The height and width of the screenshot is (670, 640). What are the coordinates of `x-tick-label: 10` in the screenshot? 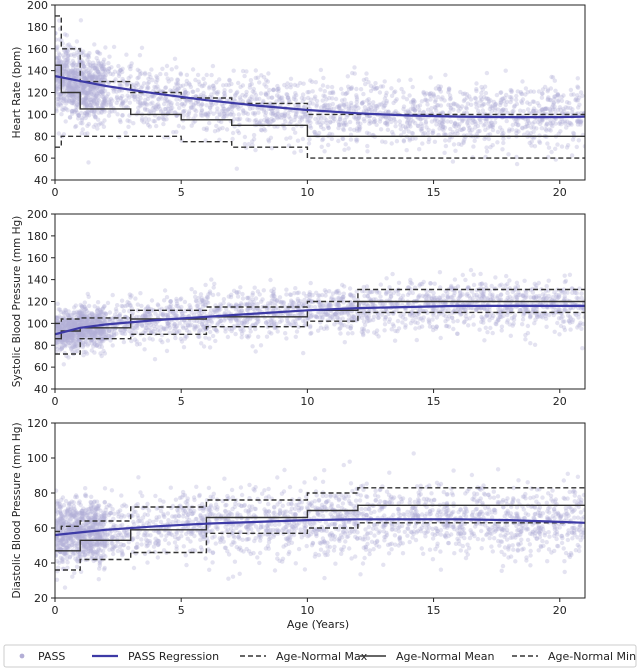 It's located at (307, 192).